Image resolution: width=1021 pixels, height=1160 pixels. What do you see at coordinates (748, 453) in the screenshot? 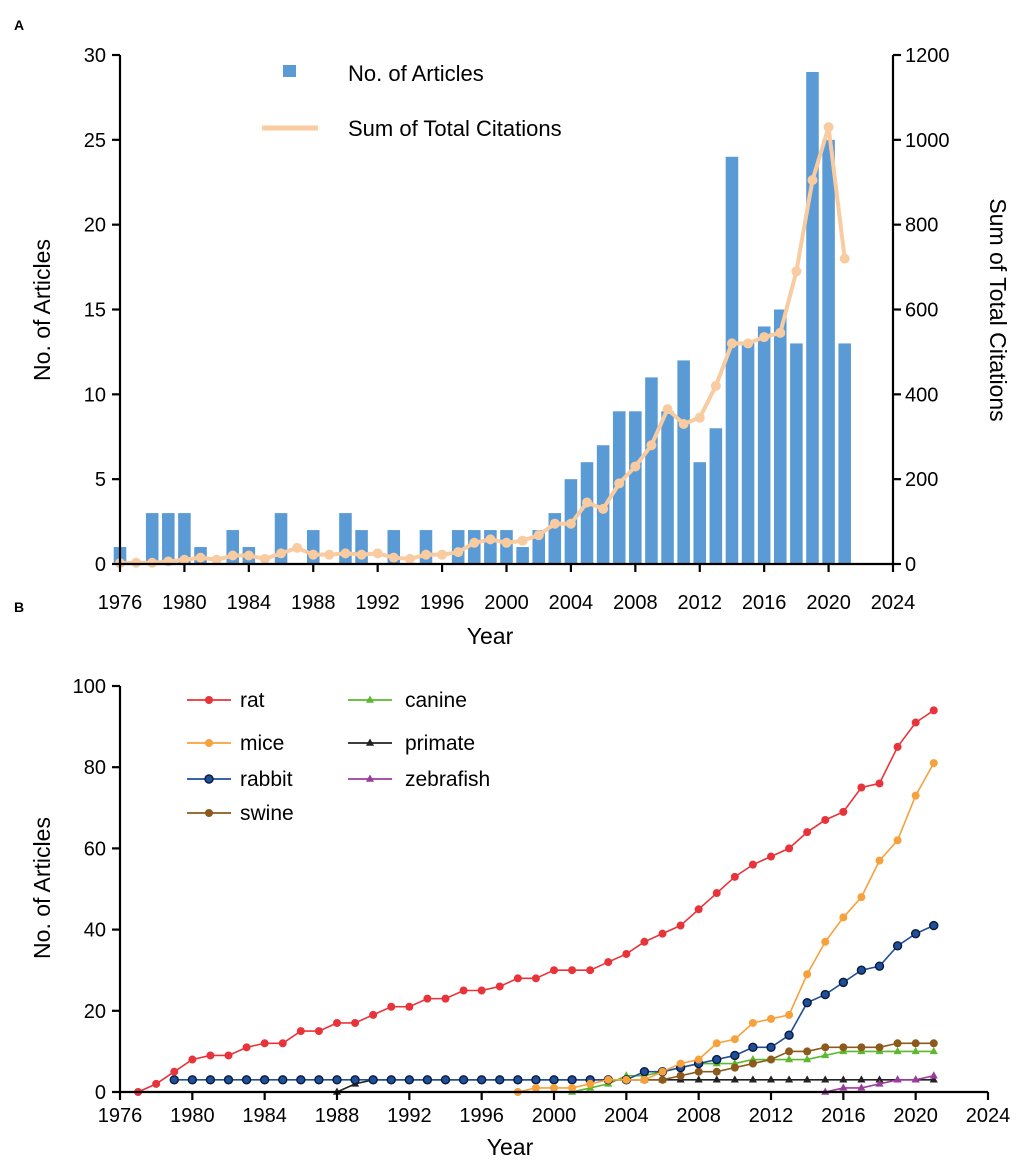
I see `article-bar-2015` at bounding box center [748, 453].